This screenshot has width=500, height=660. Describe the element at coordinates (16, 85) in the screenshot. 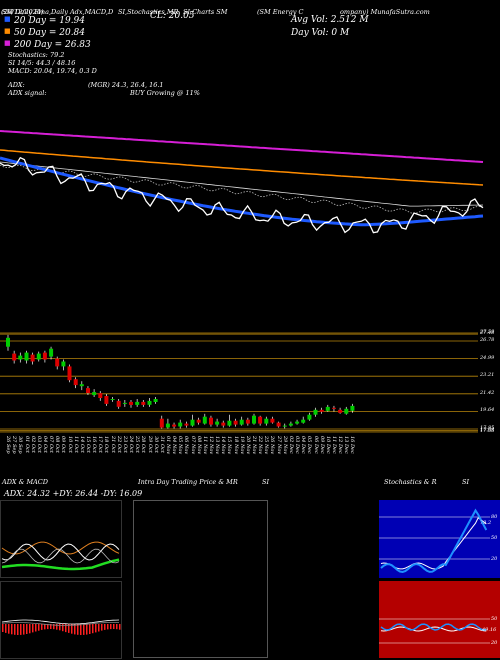

I see `adx-label: ADX:` at that location.